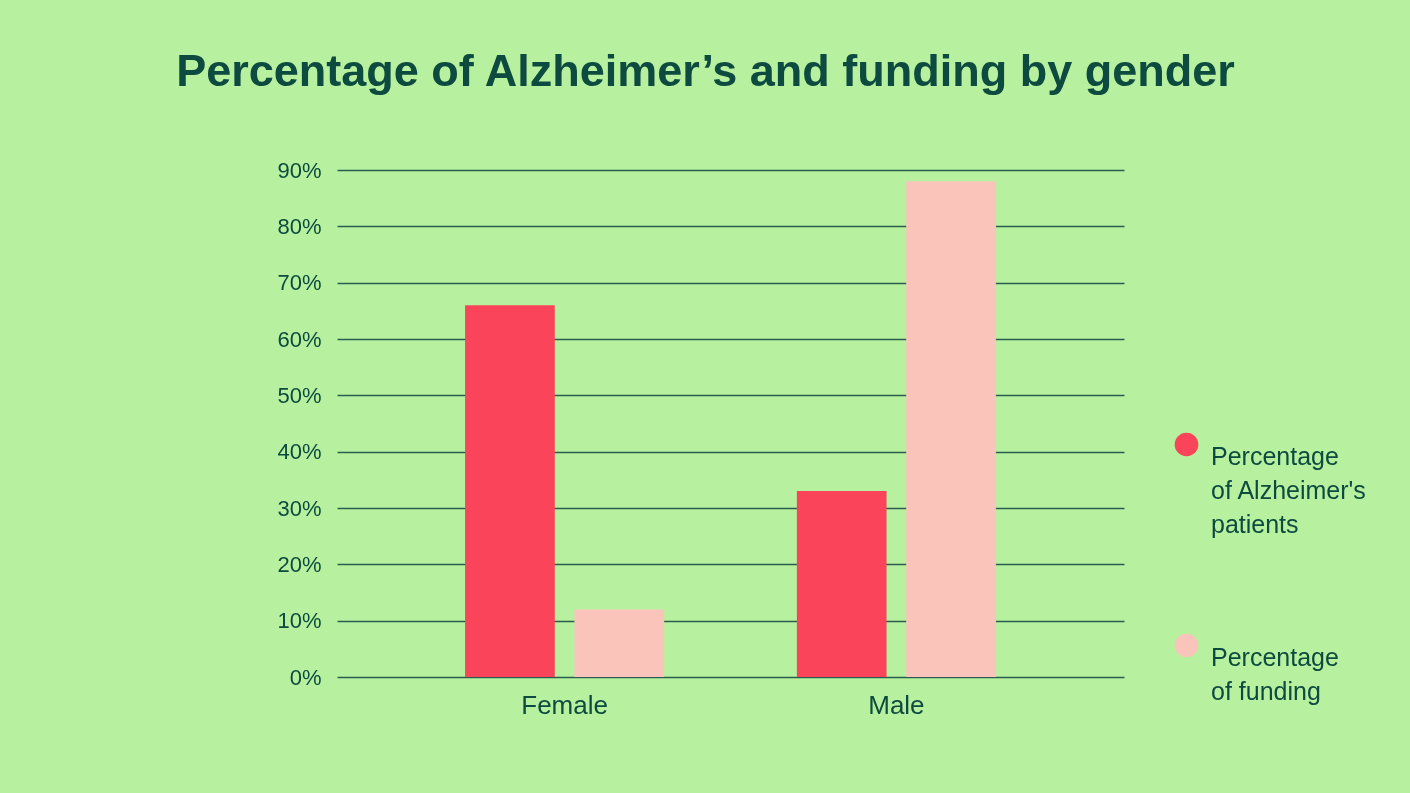 This screenshot has width=1410, height=793. Describe the element at coordinates (299, 283) in the screenshot. I see `y-tick-label: 70%` at that location.